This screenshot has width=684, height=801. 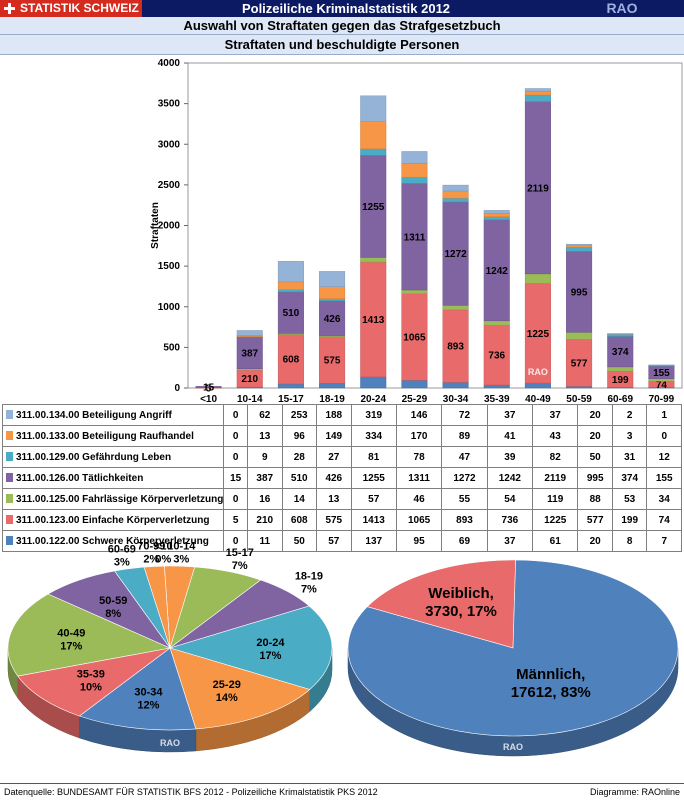 I want to click on y-tick-label: 0, so click(x=177, y=388).